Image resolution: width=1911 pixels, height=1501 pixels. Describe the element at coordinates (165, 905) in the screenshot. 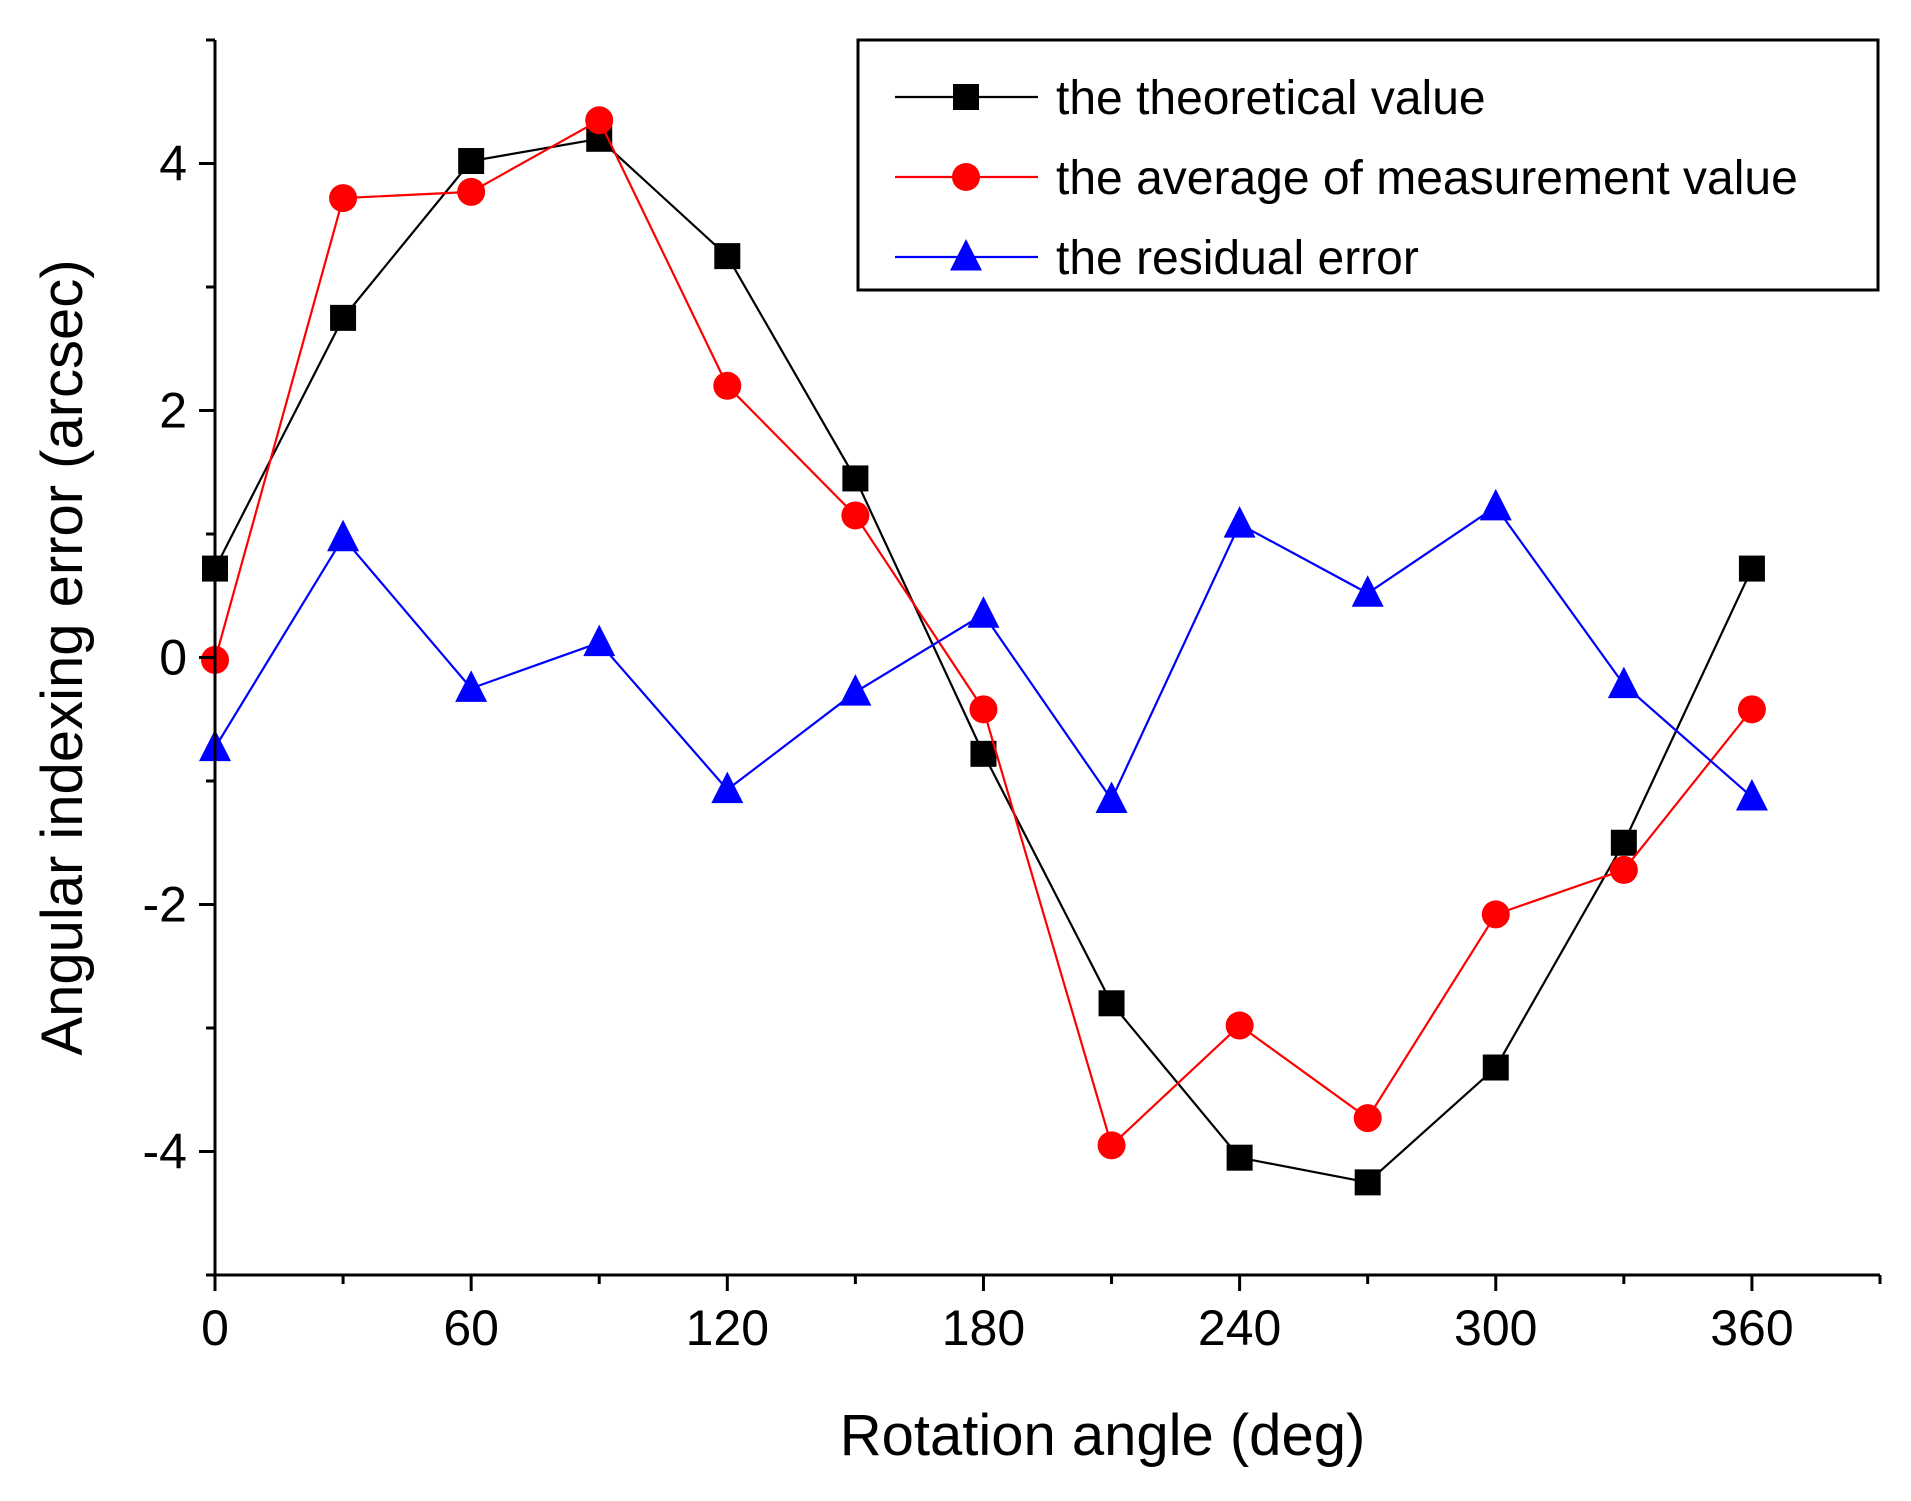

I see `y-tick-label: -2` at that location.